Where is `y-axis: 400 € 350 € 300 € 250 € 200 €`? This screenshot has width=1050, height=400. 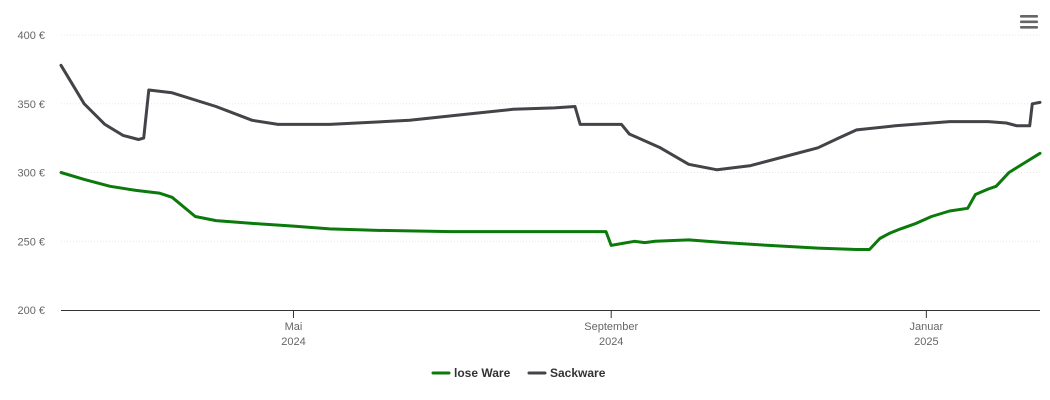
y-axis: 400 € 350 € 300 € 250 € 200 € is located at coordinates (31, 173).